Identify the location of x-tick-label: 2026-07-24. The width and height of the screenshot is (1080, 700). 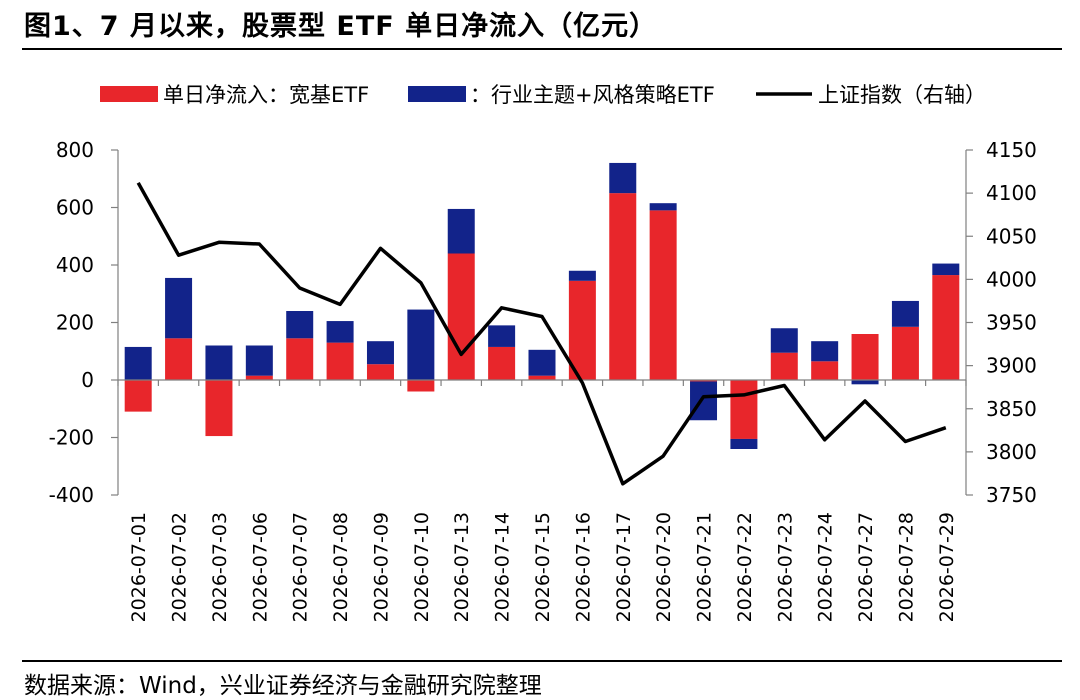
(826, 567).